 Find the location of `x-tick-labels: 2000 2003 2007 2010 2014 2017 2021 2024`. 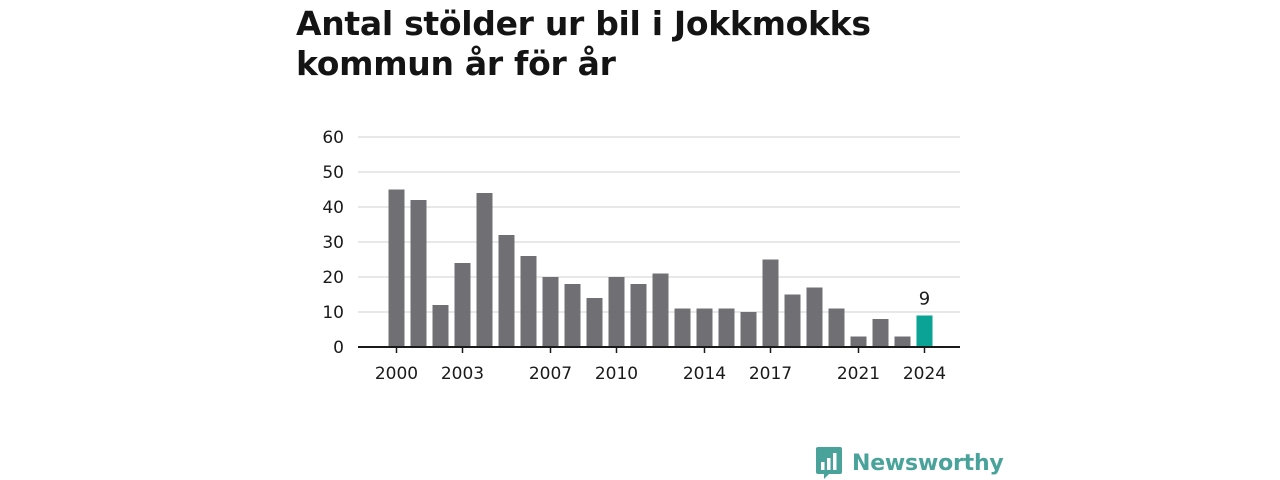

x-tick-labels: 2000 2003 2007 2010 2014 2017 2021 2024 is located at coordinates (660, 374).